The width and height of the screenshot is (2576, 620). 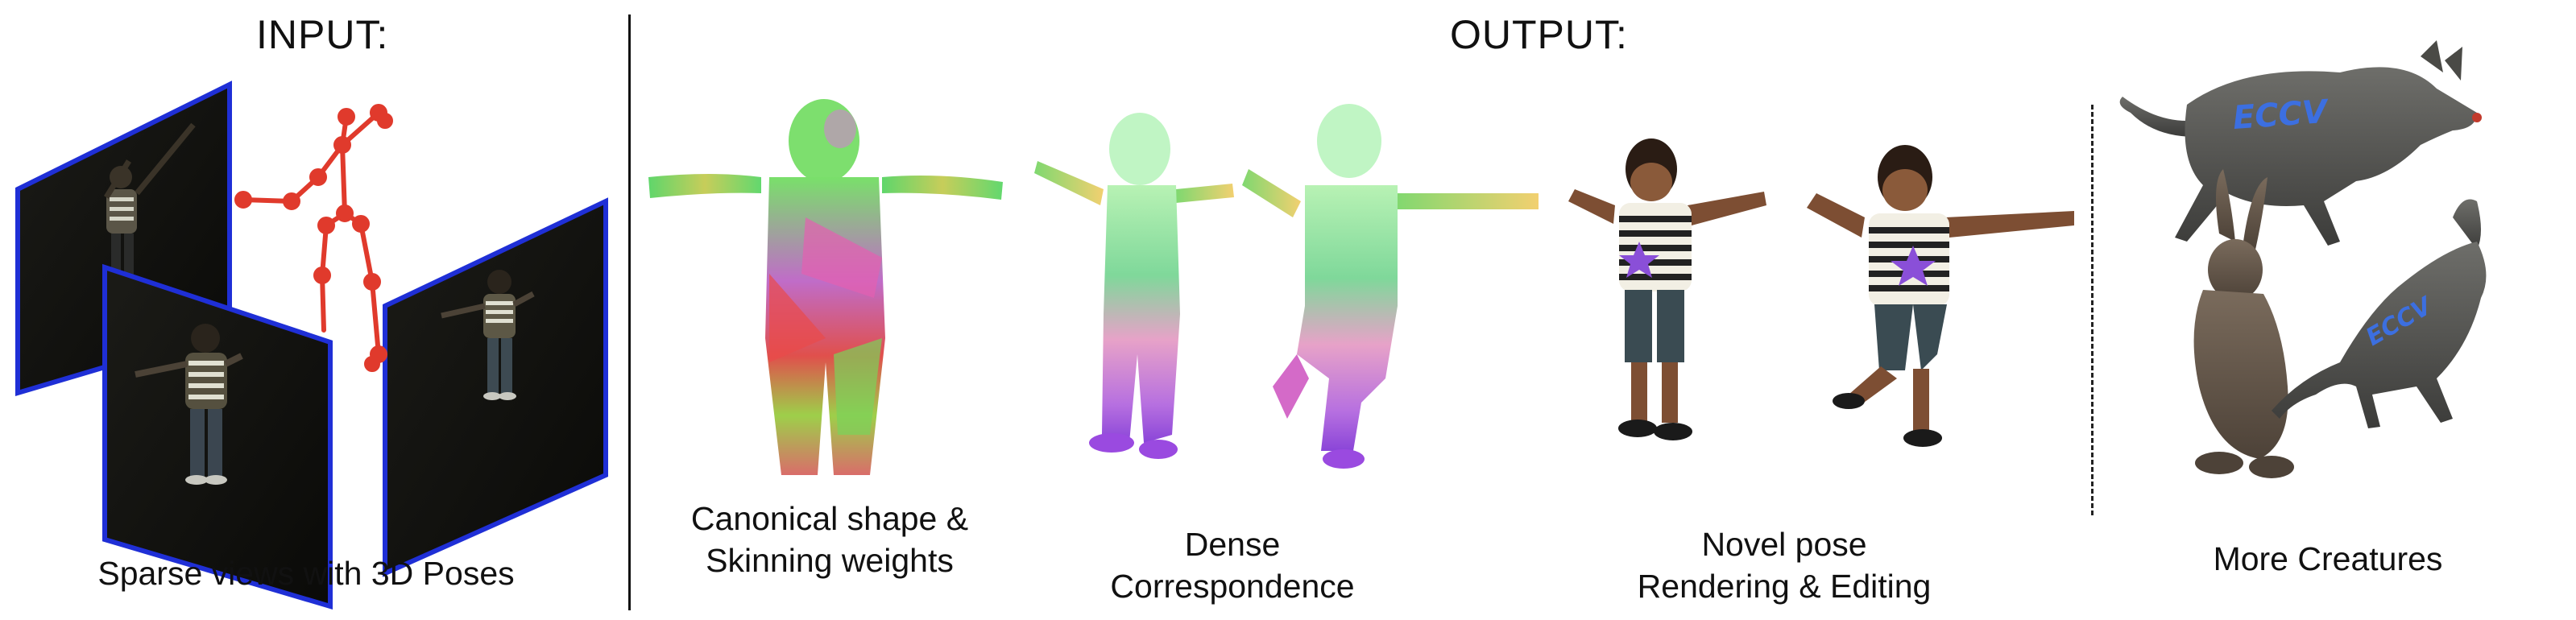 I want to click on small-dog-model: ECCV, so click(x=2379, y=314).